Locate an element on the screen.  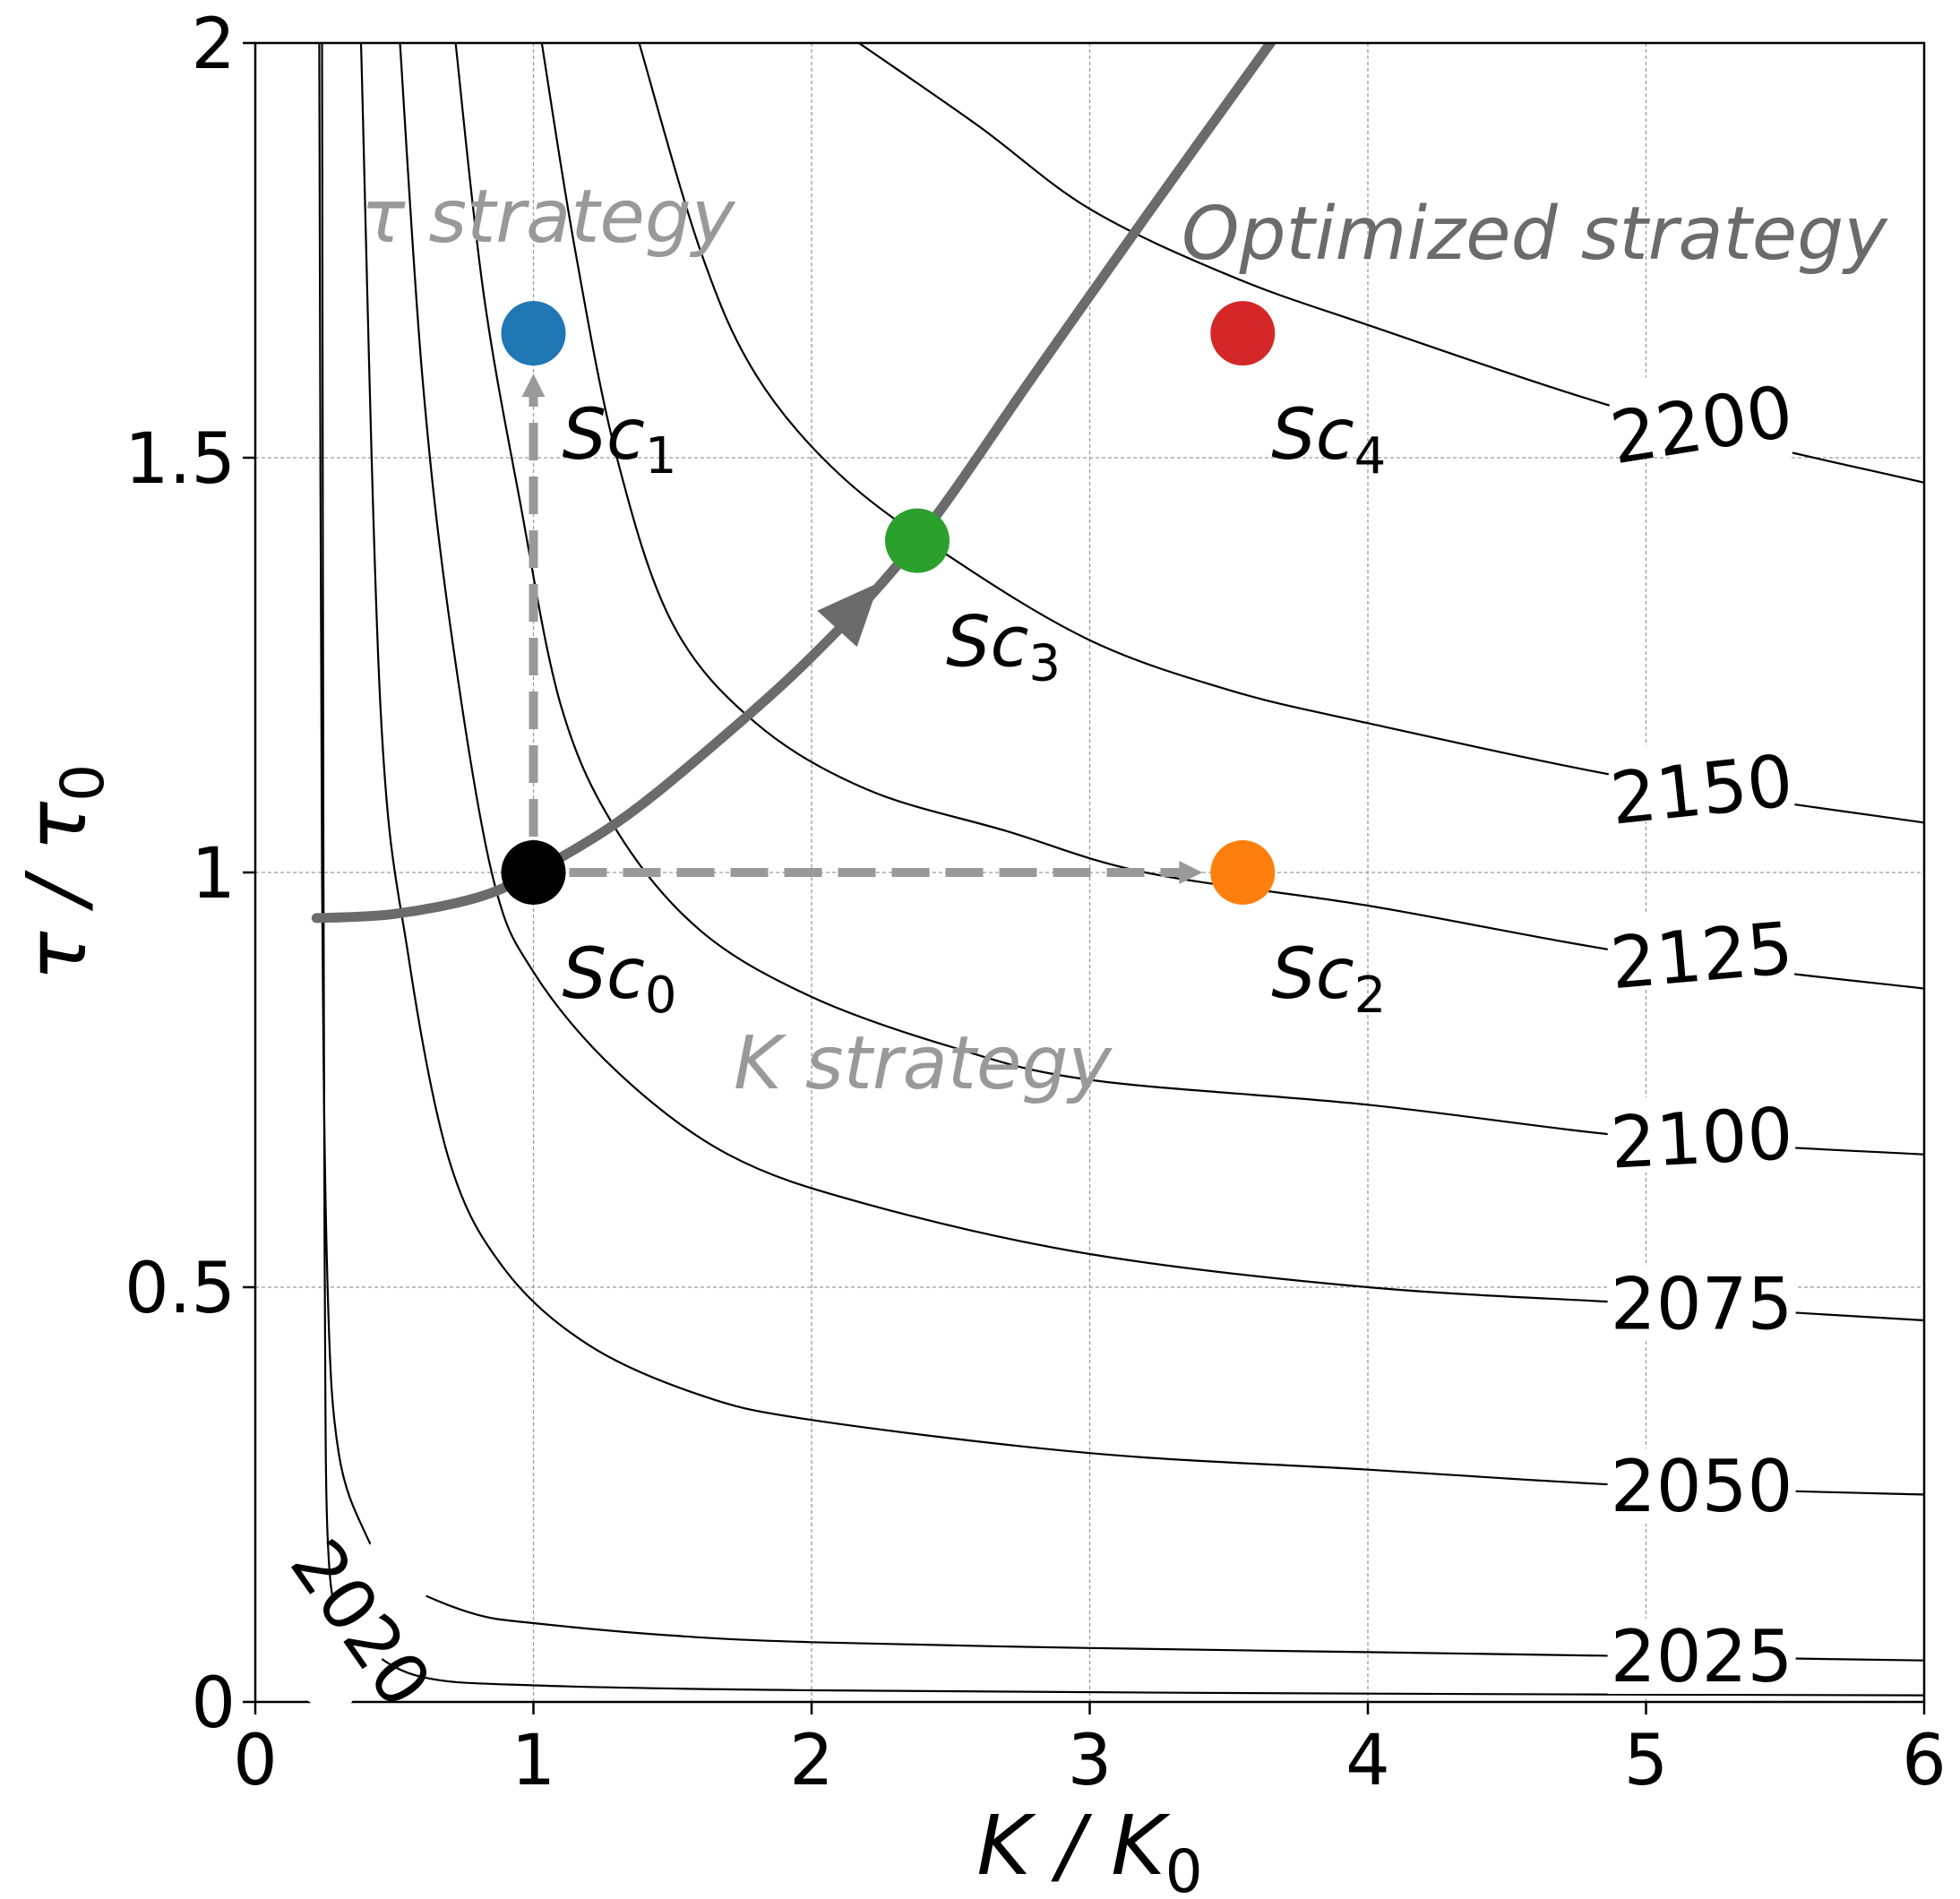
x-tick-label-1: 1 is located at coordinates (534, 1761).